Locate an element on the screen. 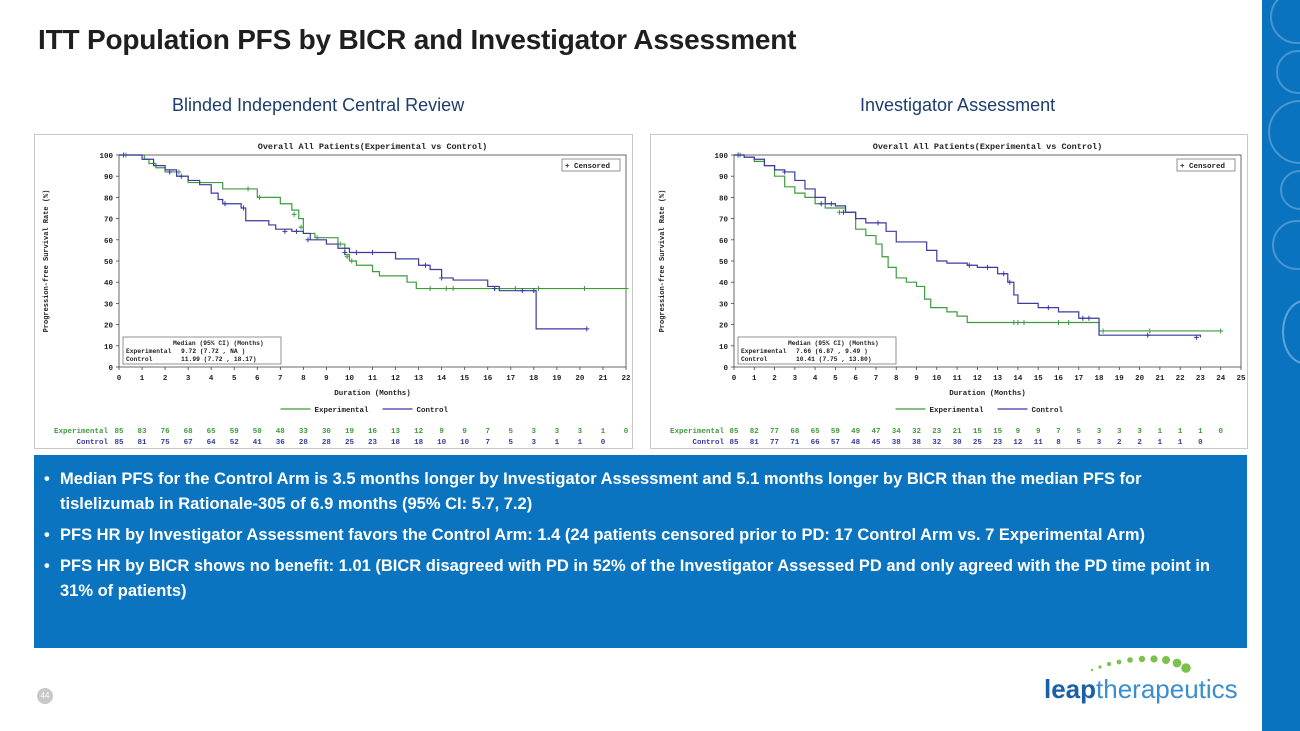  x-tick-label: 25 is located at coordinates (1241, 379).